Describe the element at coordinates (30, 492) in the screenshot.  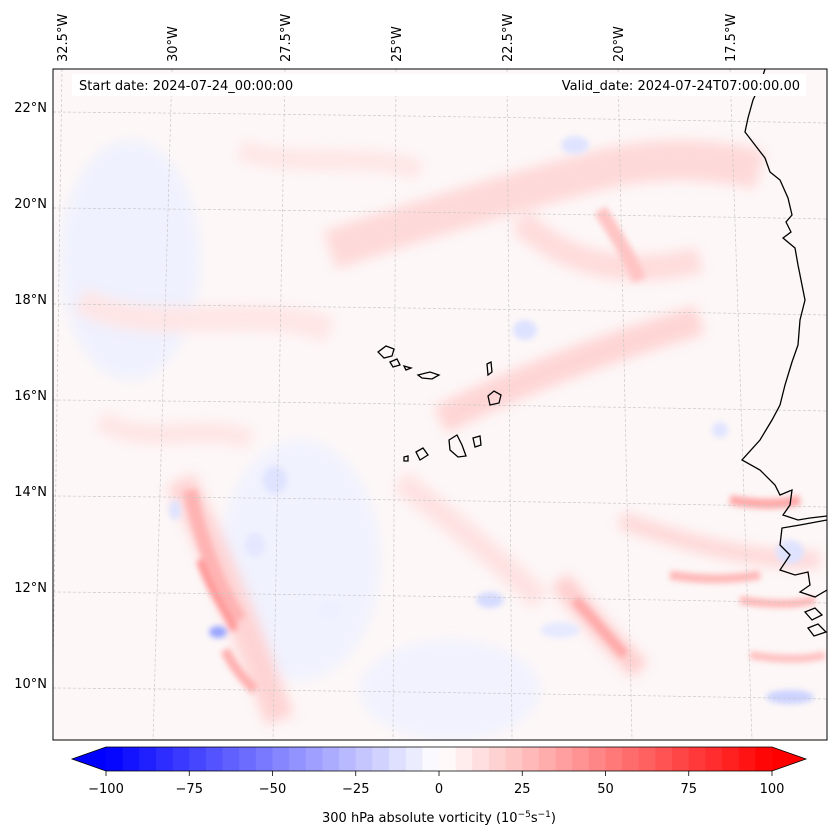
I see `lat-label: 14°N` at that location.